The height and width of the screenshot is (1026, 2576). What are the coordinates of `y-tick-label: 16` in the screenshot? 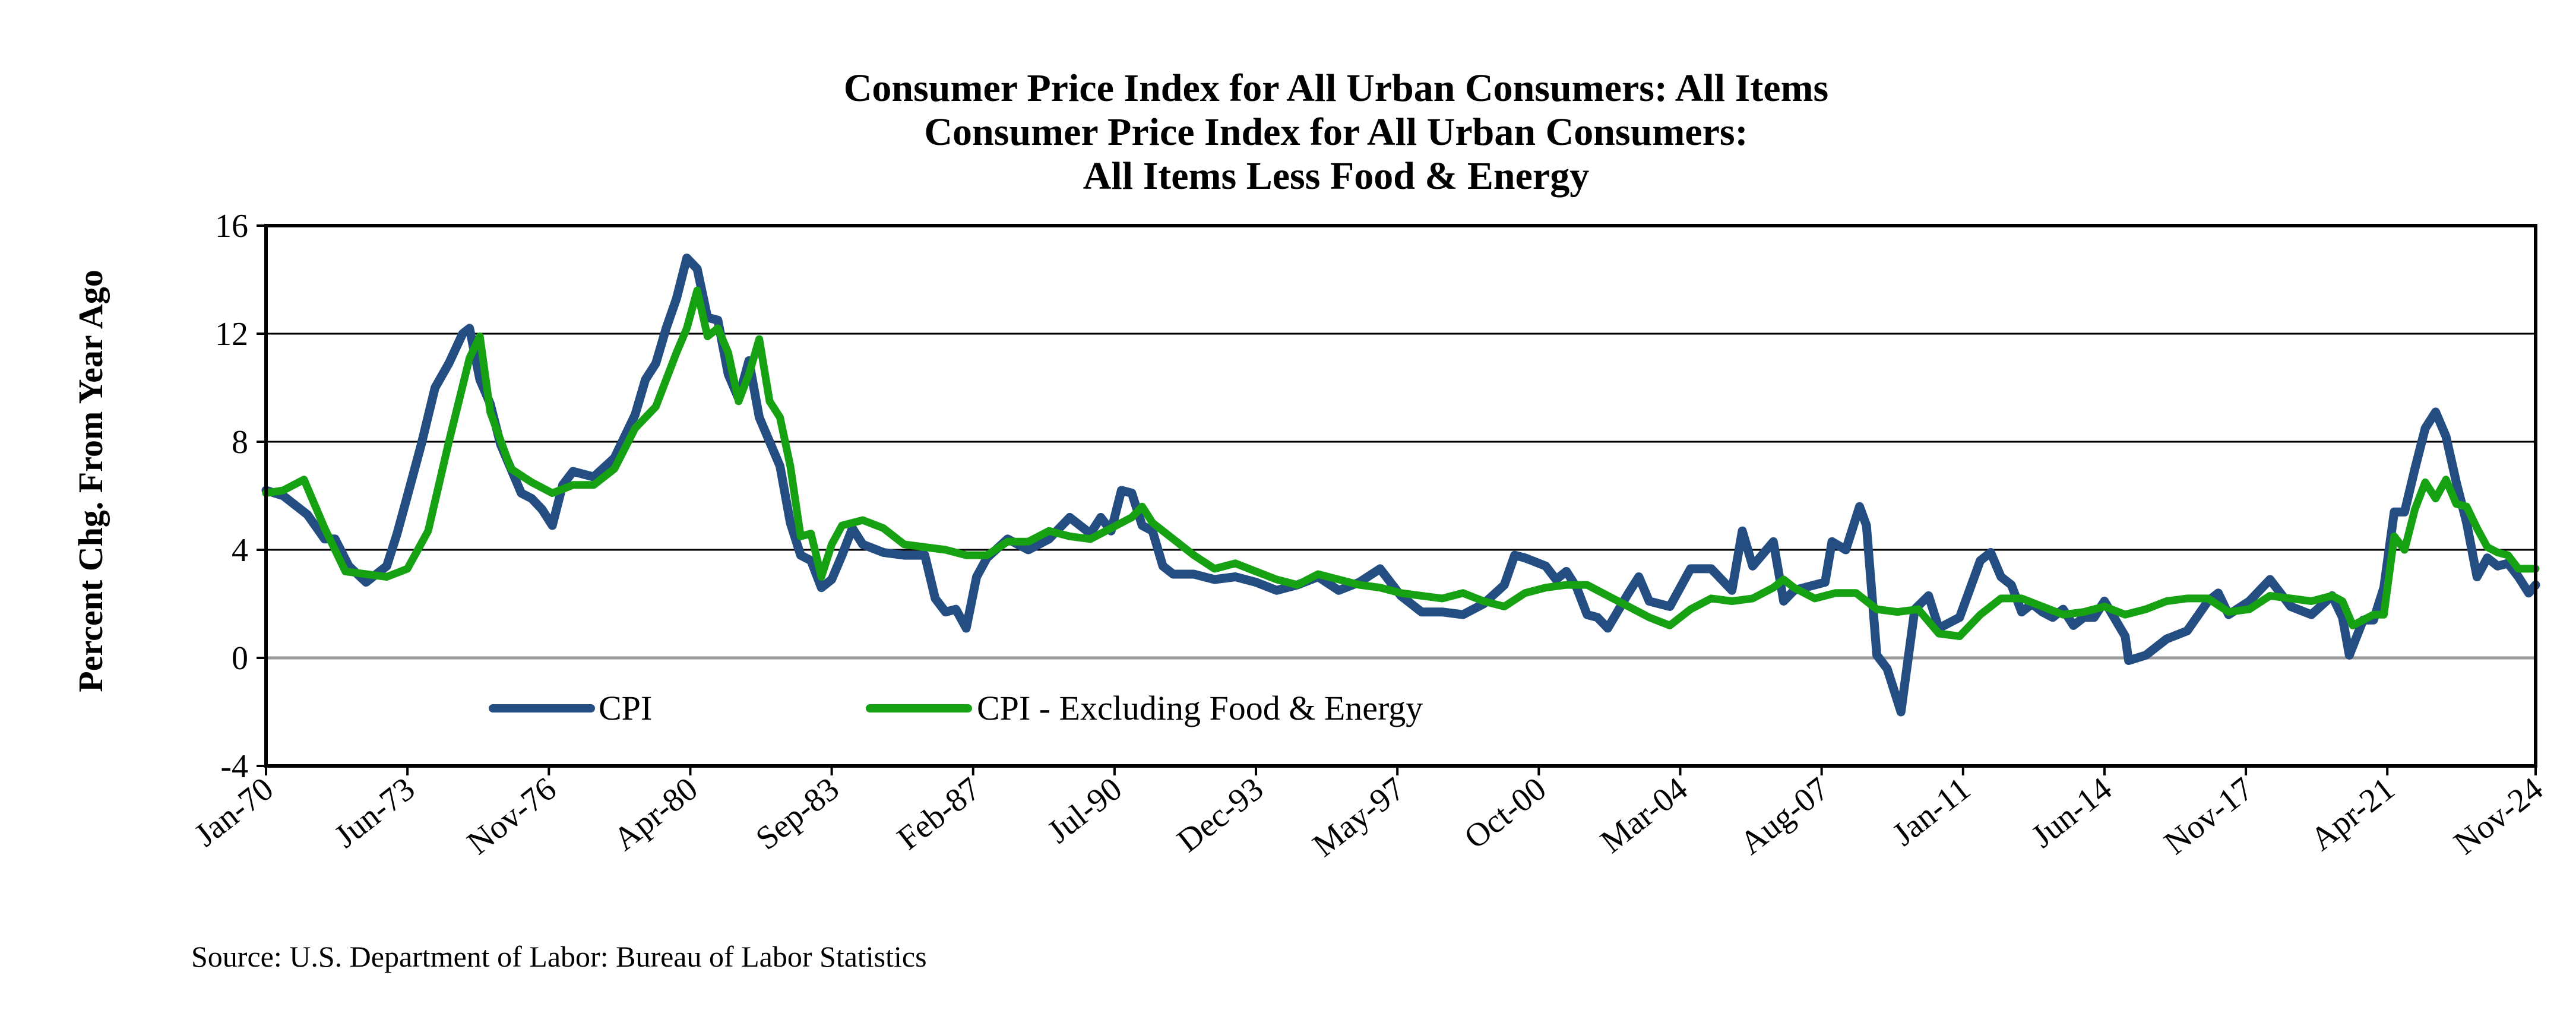 It's located at (231, 226).